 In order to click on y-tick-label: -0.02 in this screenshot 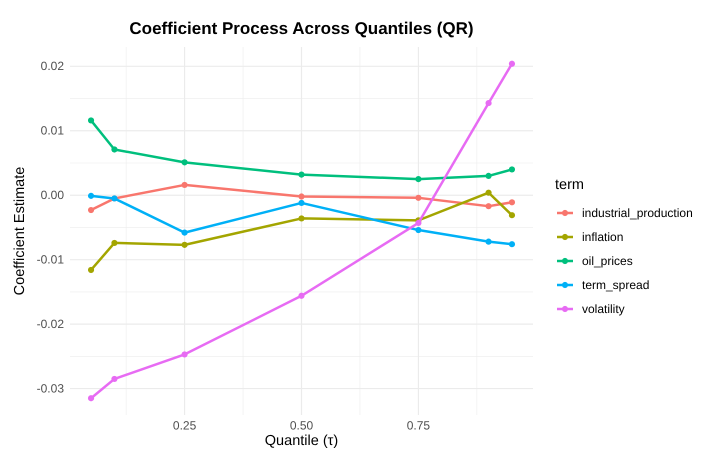, I will do `click(50, 323)`.